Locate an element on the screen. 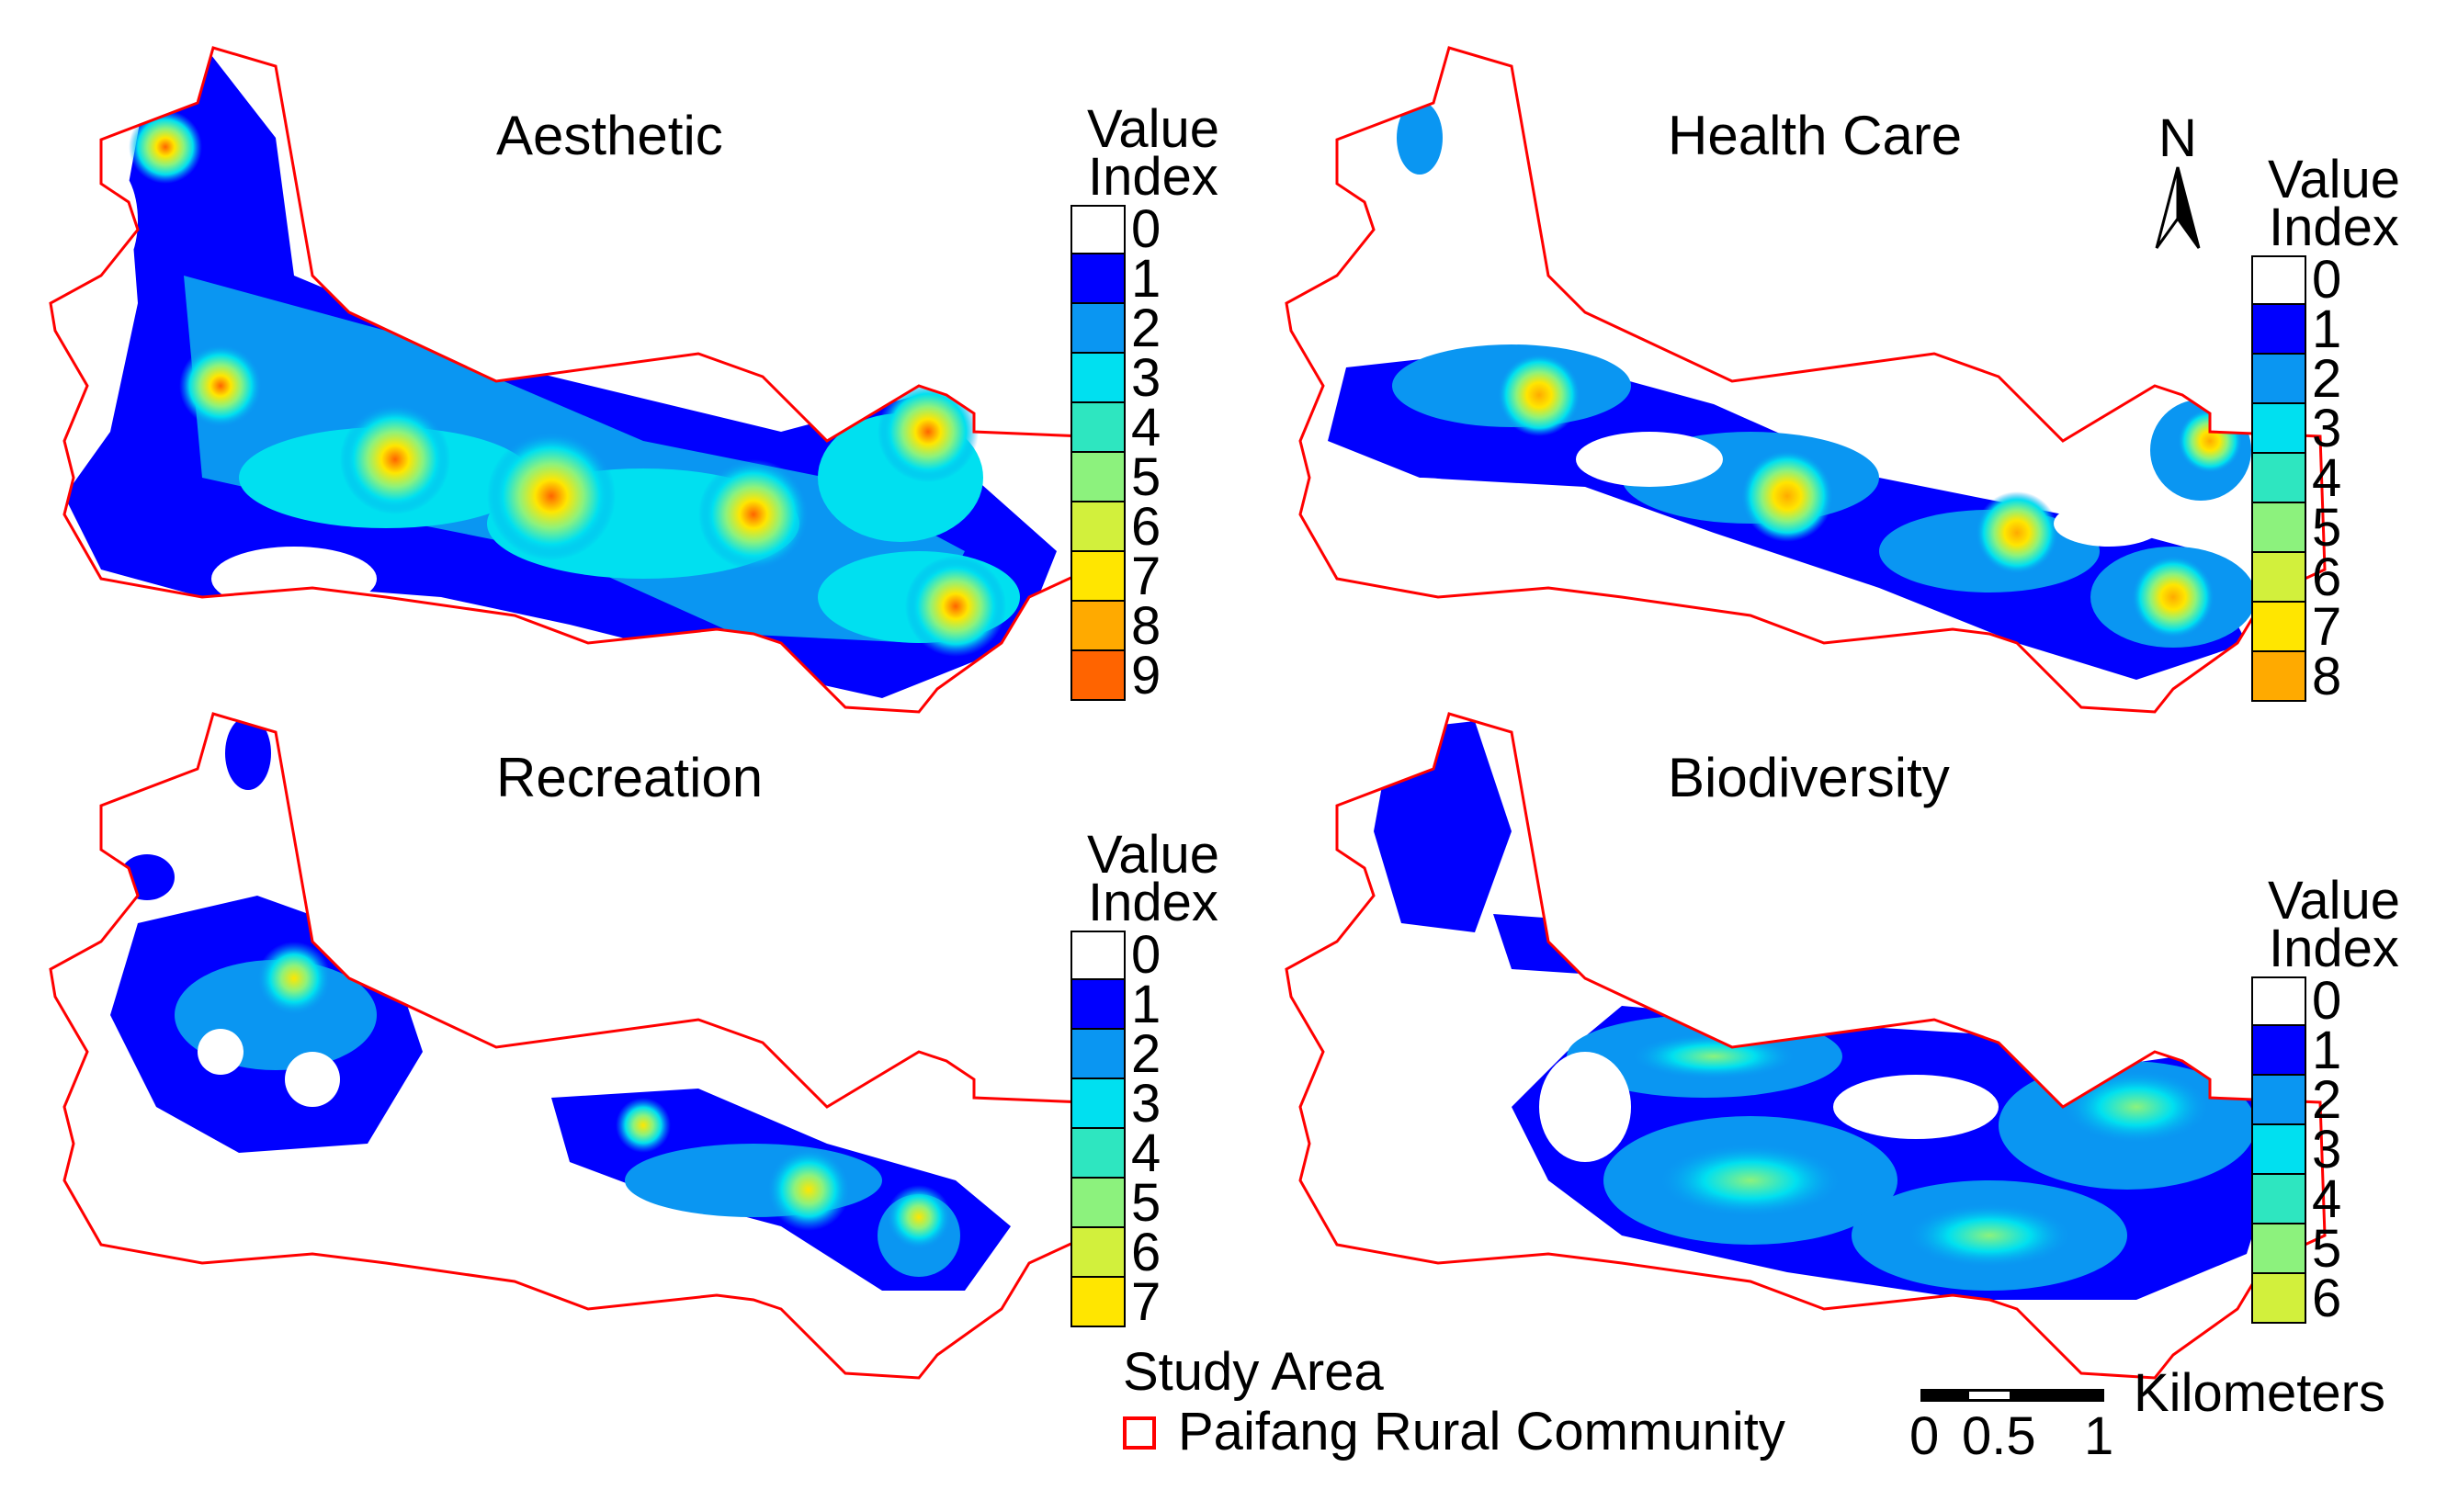 Image resolution: width=2458 pixels, height=1512 pixels. north-arrow-icon: N is located at coordinates (2178, 179).